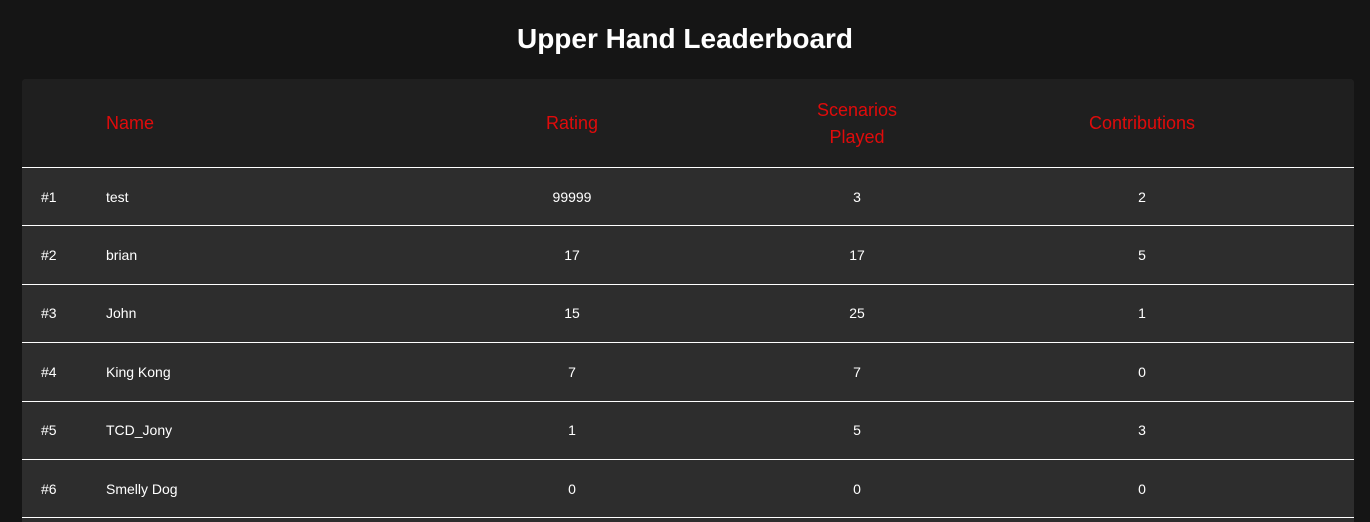 The image size is (1370, 522). I want to click on contributions-cell: 1, so click(1142, 313).